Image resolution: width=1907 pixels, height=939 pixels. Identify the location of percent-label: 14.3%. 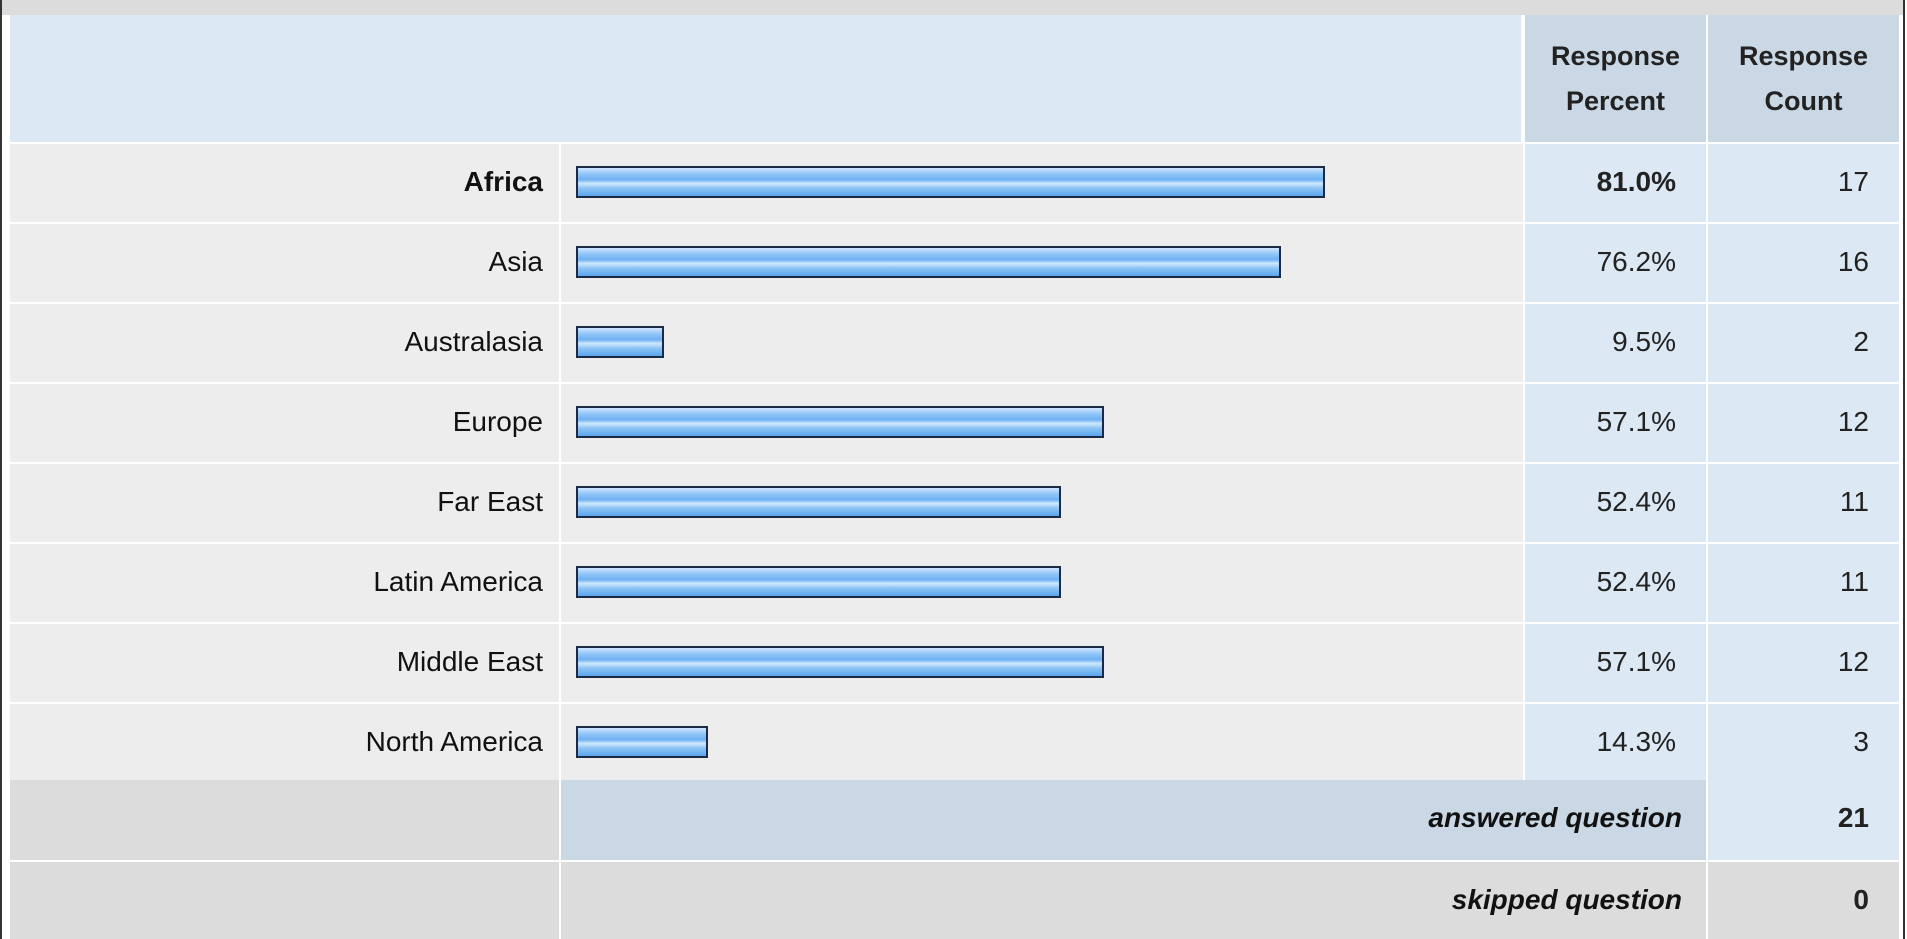
(1636, 741).